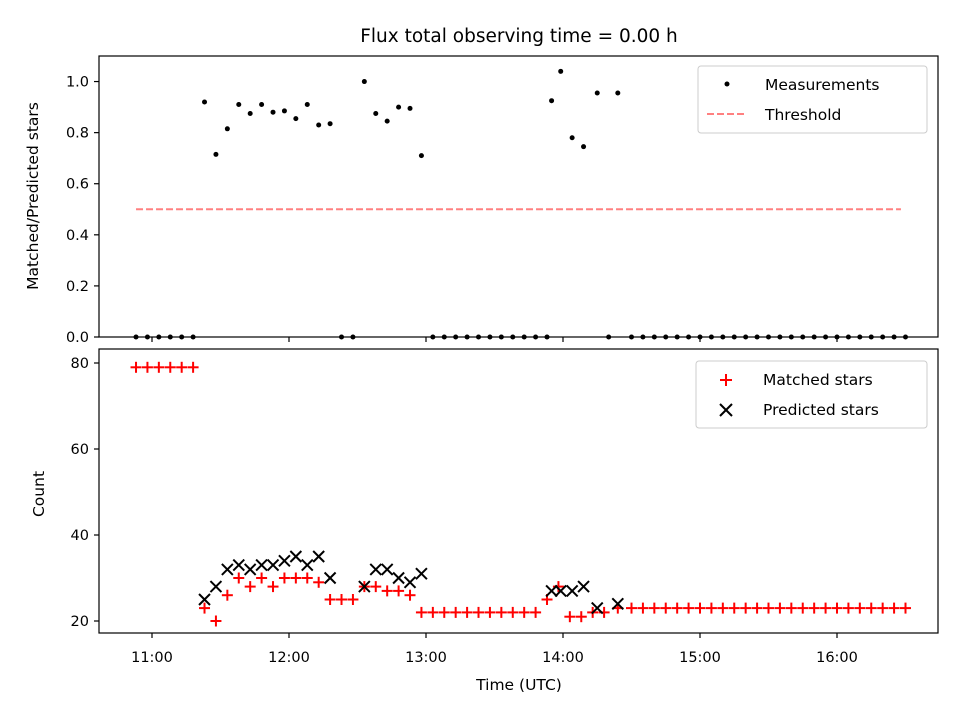 The image size is (960, 724). What do you see at coordinates (519, 36) in the screenshot?
I see `chart-title: Flux total observing time = 0.00 h` at bounding box center [519, 36].